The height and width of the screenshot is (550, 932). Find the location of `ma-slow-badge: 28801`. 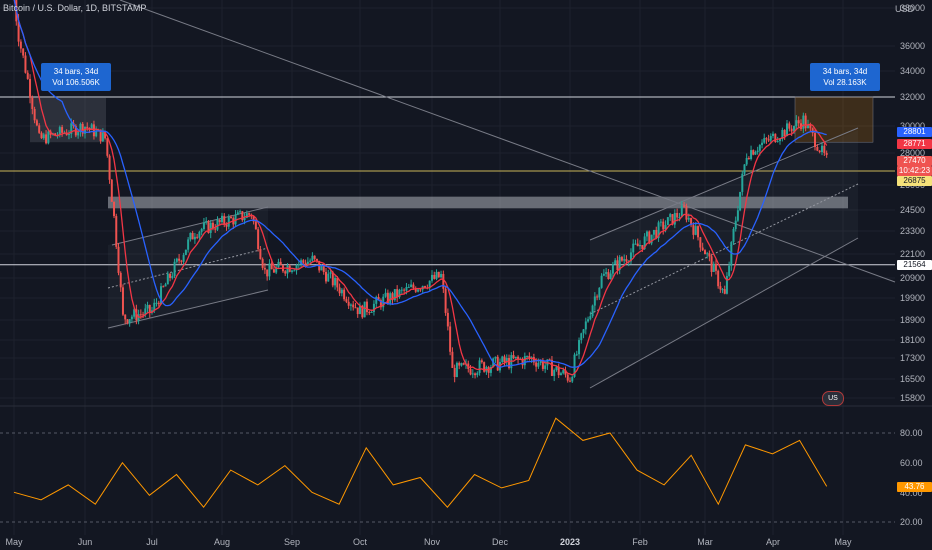

ma-slow-badge: 28801 is located at coordinates (914, 132).